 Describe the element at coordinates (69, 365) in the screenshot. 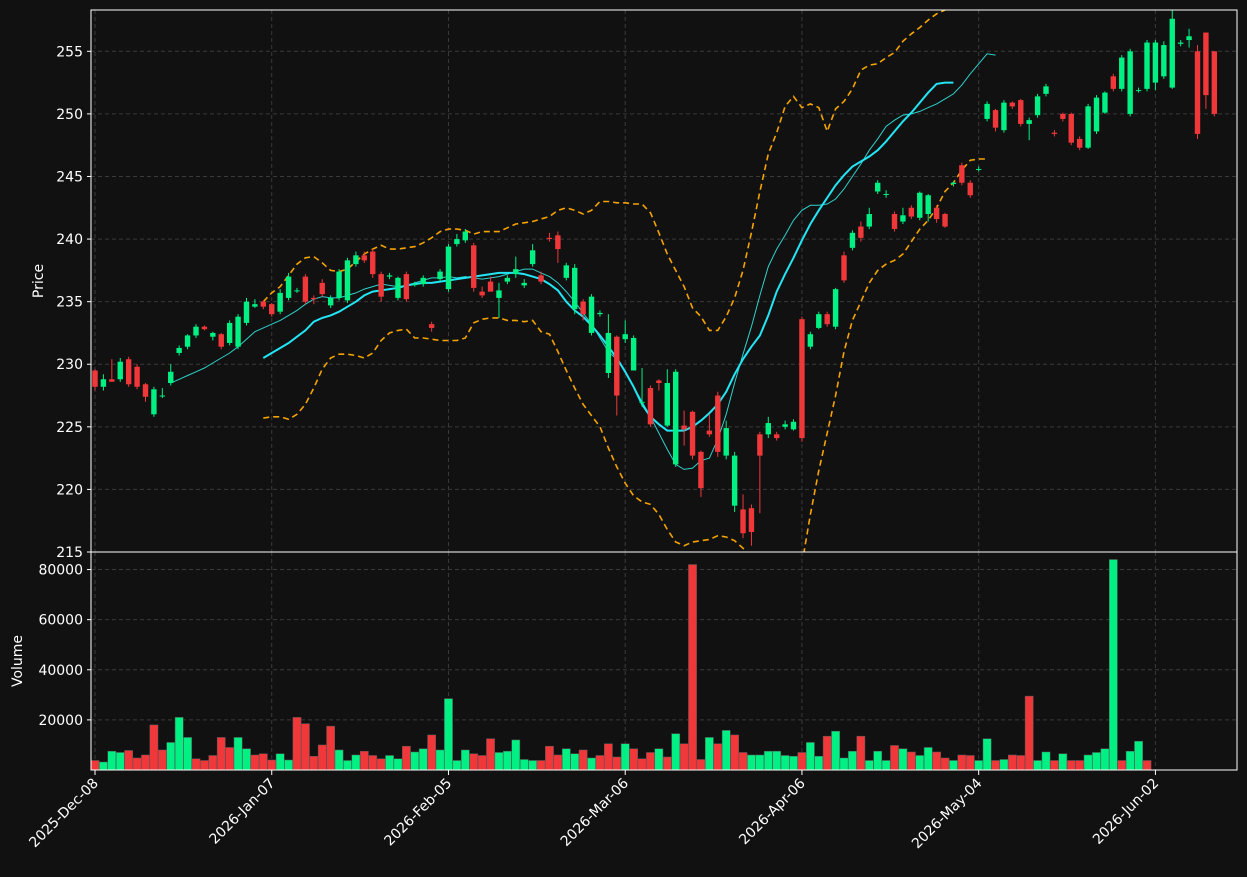

I see `price-ytick-label: 230` at that location.